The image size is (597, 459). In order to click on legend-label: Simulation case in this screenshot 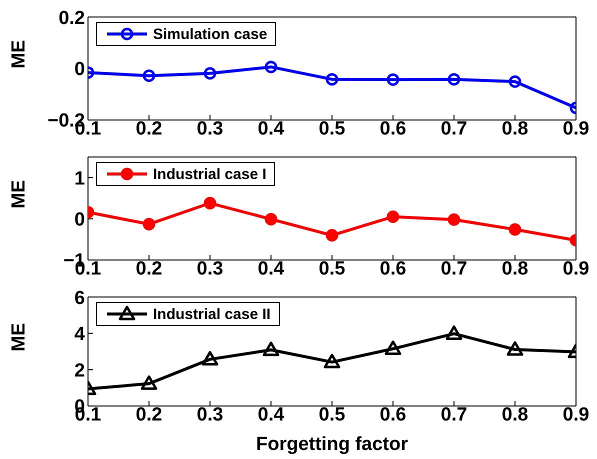, I will do `click(210, 34)`.